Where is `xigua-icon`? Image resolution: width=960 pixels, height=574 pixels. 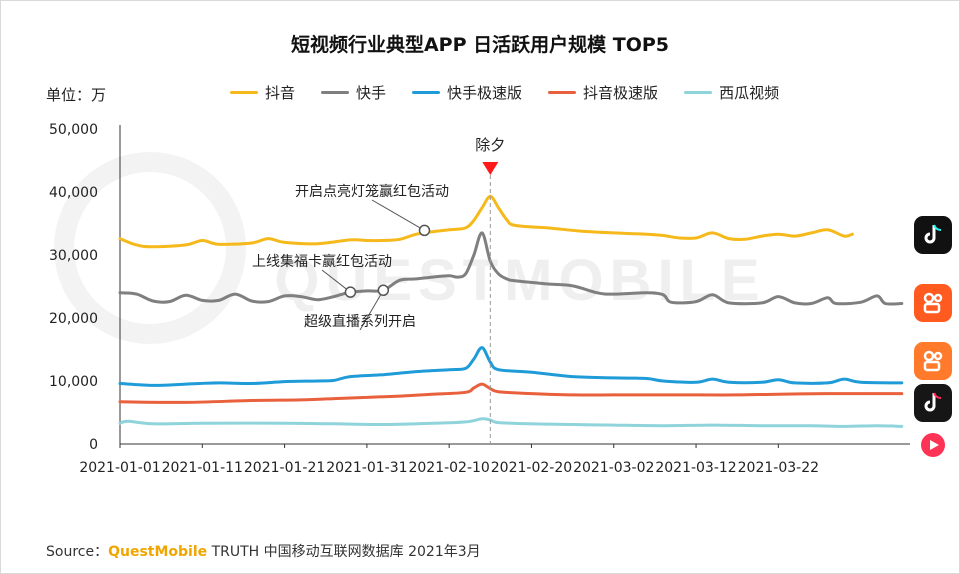
xigua-icon is located at coordinates (933, 445).